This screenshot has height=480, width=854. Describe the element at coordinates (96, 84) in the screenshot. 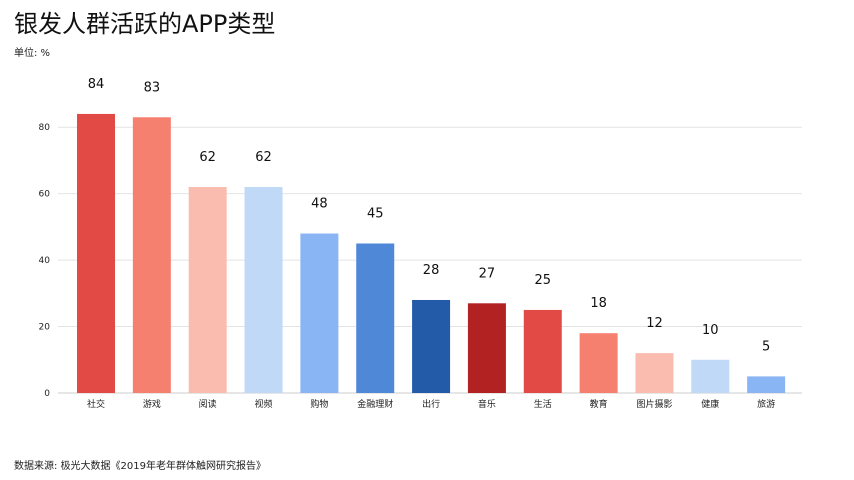

I see `data-label: 84` at that location.